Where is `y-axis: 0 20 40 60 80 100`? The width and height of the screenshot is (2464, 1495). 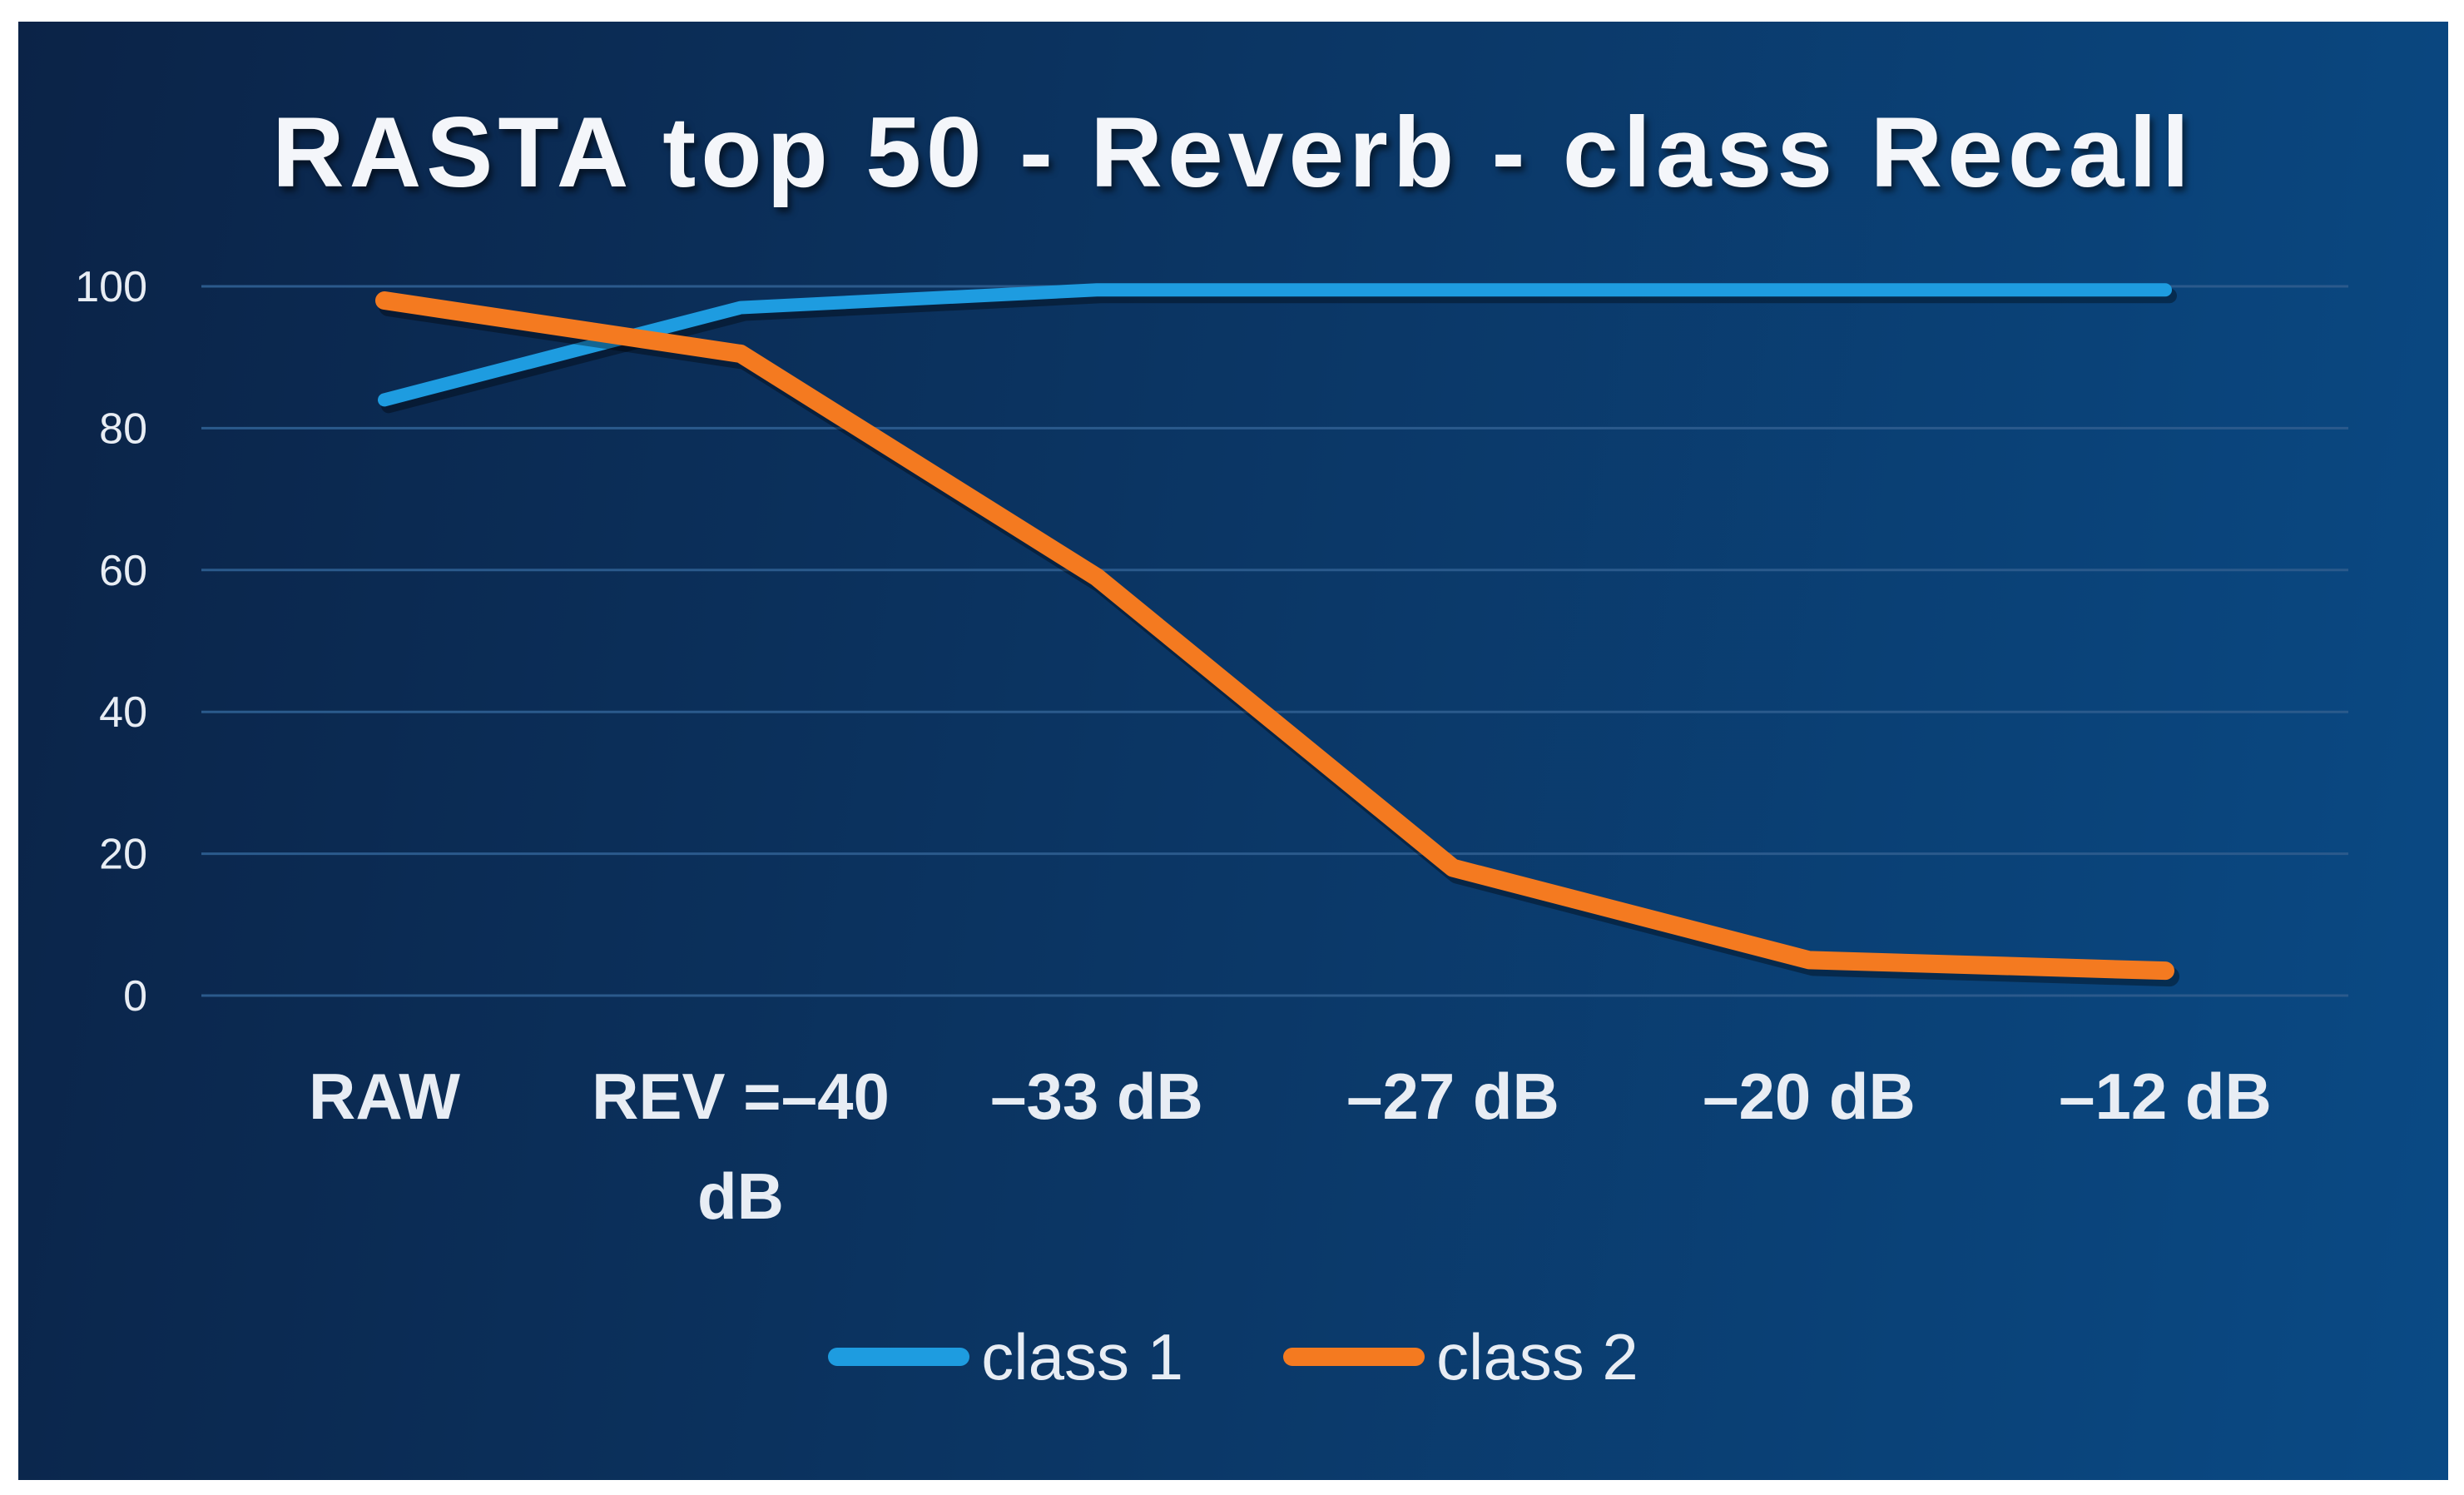
y-axis: 0 20 40 60 80 100 is located at coordinates (111, 642).